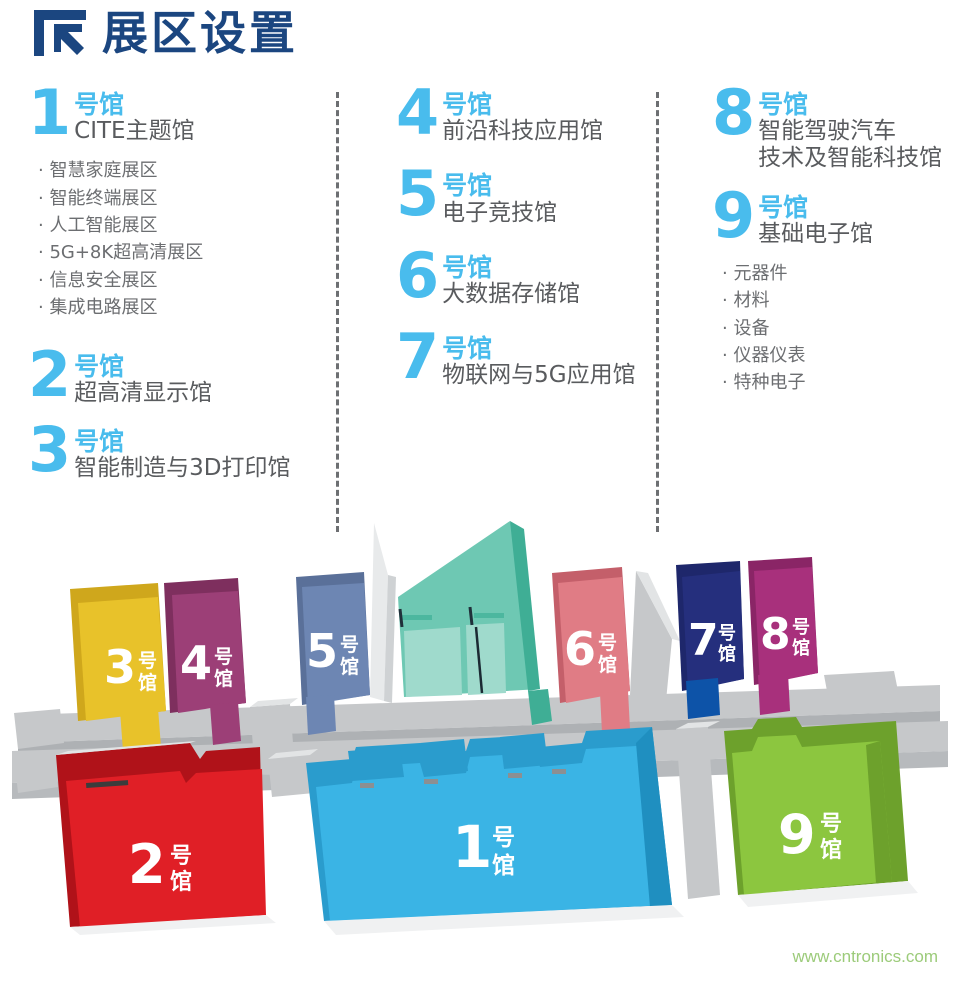 This screenshot has width=956, height=997. Describe the element at coordinates (775, 634) in the screenshot. I see `hall-8-number: 8` at that location.